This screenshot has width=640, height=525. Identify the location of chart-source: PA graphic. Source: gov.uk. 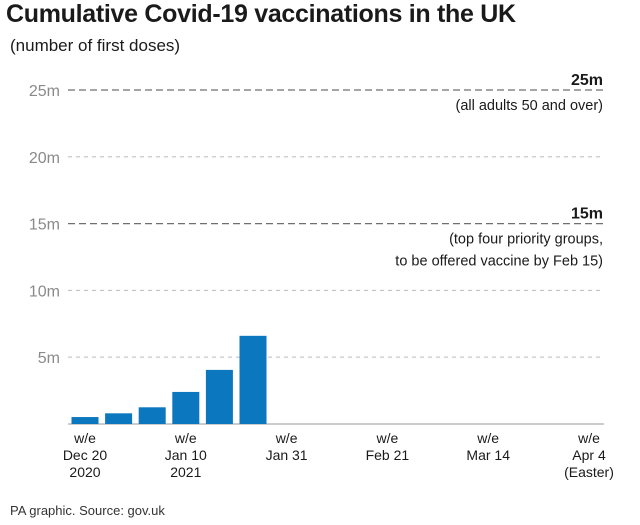
(87, 510).